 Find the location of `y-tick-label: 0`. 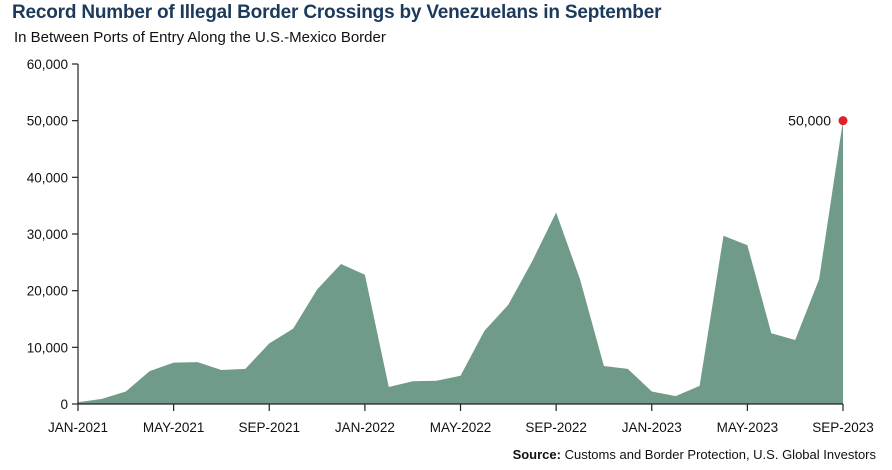

y-tick-label: 0 is located at coordinates (64, 404).